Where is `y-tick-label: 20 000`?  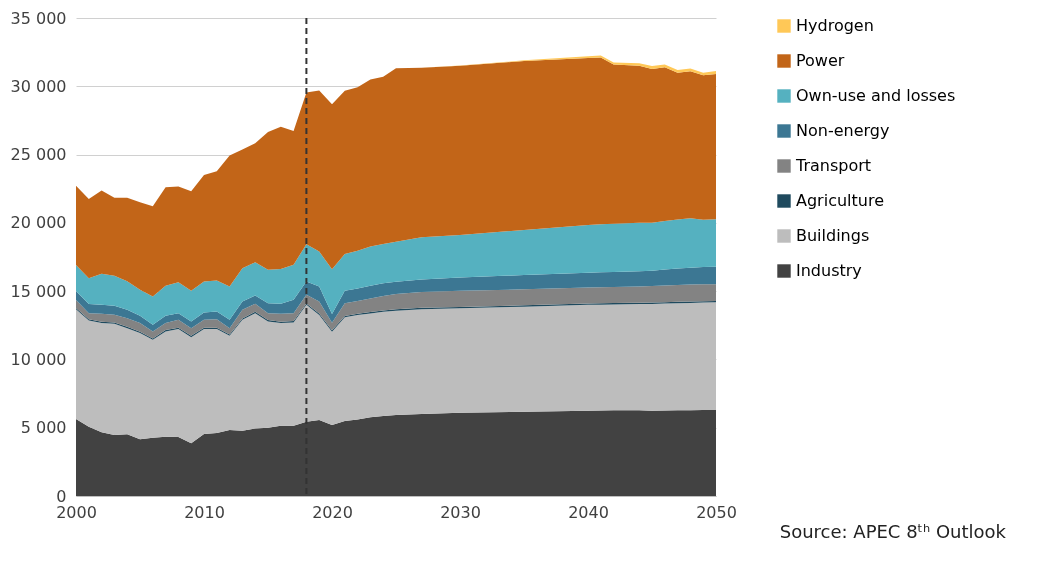
y-tick-label: 20 000 is located at coordinates (38, 223).